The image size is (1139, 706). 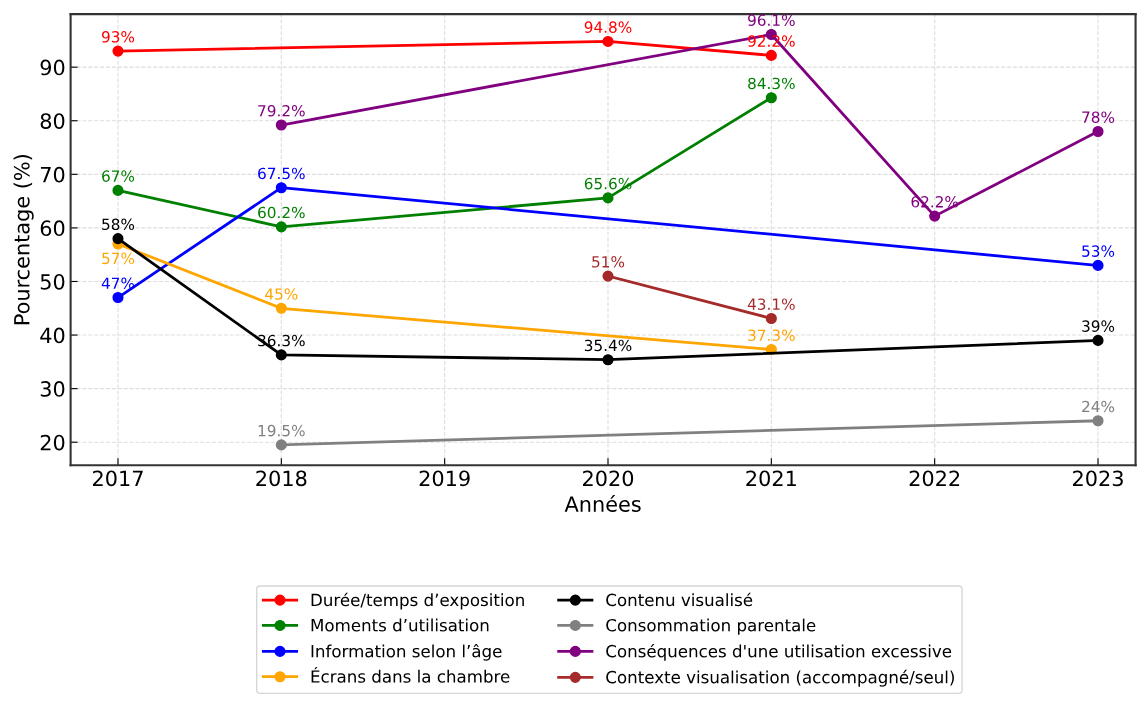 I want to click on data-label: 24%, so click(x=1098, y=406).